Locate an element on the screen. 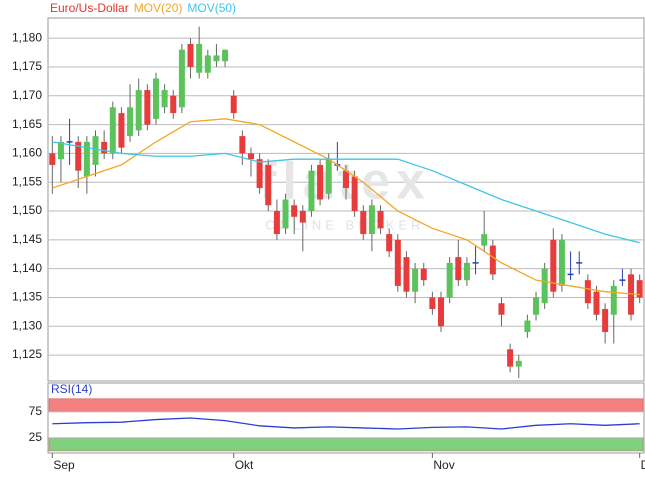  legend-entry: RSI(14) is located at coordinates (71, 389).